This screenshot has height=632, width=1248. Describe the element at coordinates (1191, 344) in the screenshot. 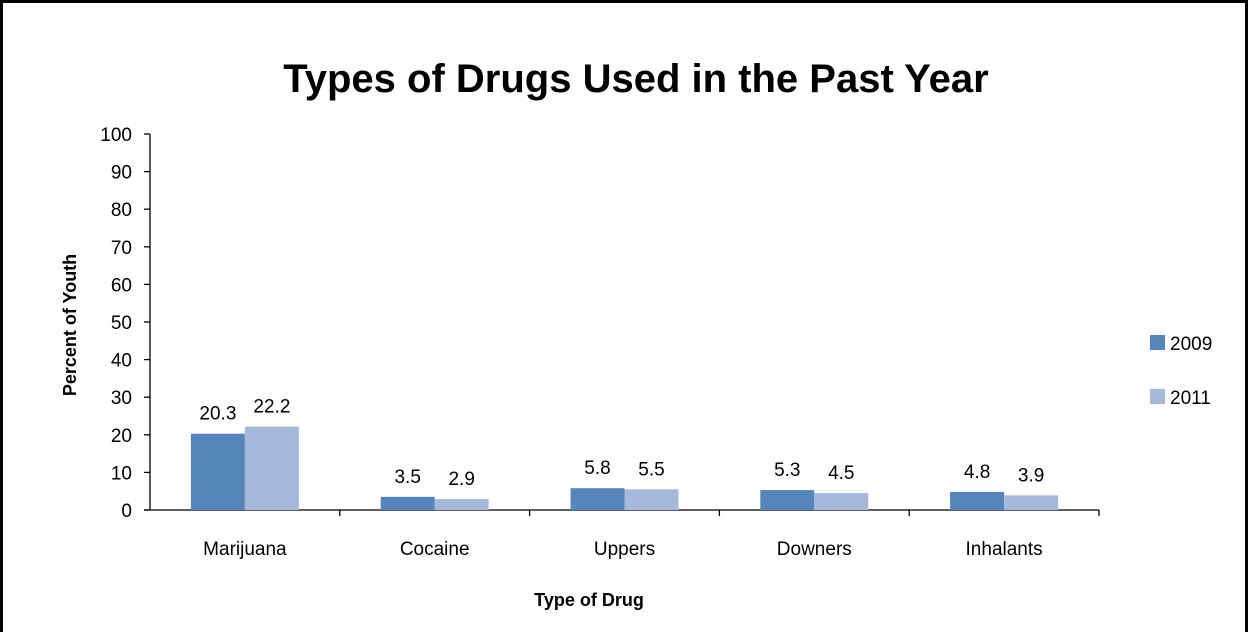

I see `legend-label-2009: 2009` at that location.